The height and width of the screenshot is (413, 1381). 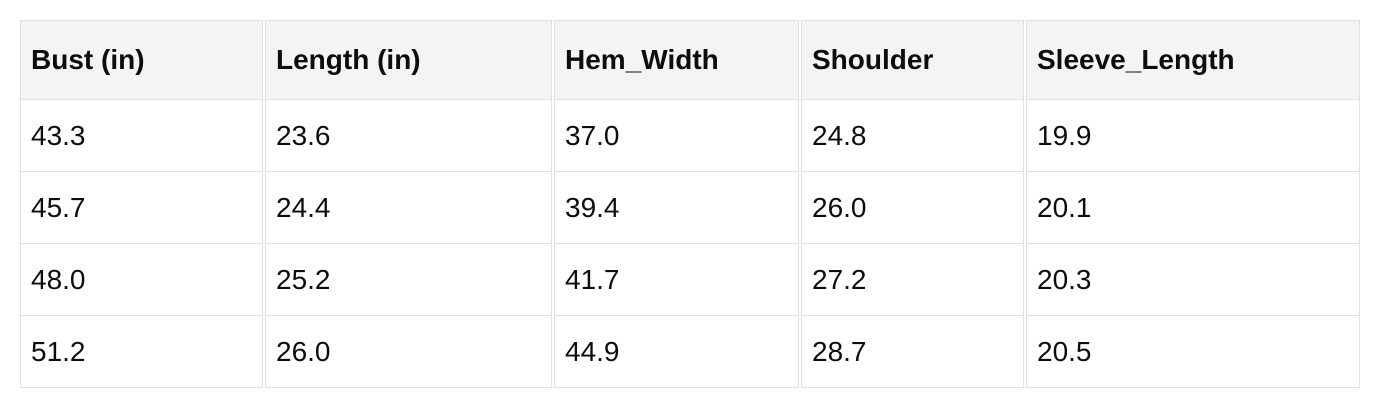 I want to click on table-cell: 37.0, so click(x=676, y=136).